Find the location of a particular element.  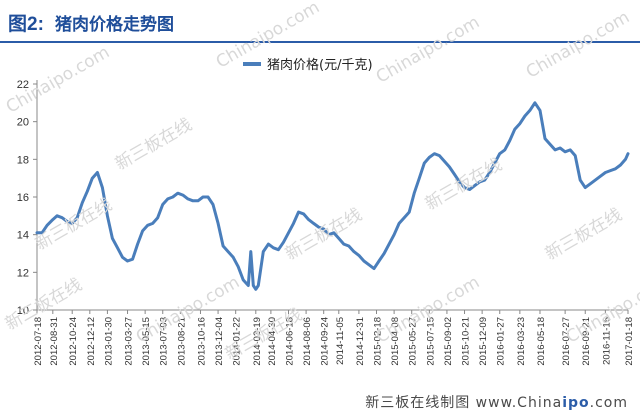

x-tick-label: 2015-10-21 is located at coordinates (466, 341).